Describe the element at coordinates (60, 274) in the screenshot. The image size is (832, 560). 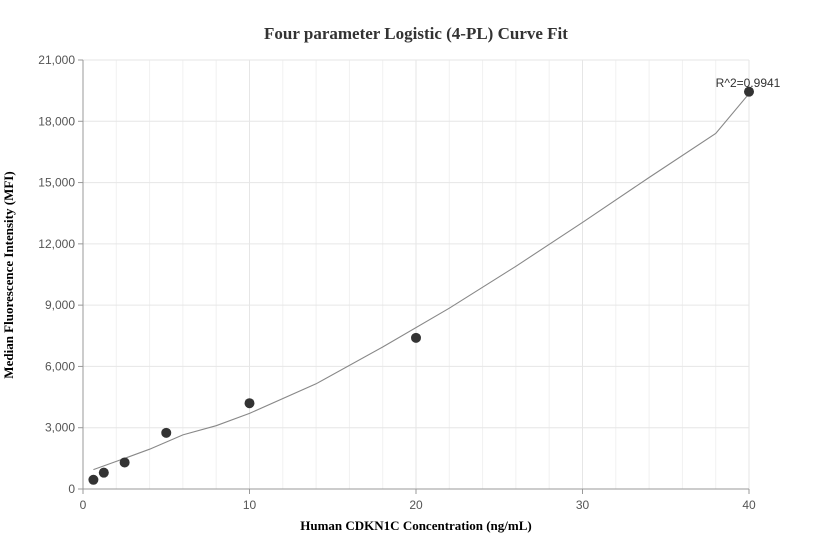
I see `y-axis-ticks: 0 3,000 6,000 9,000 12,000 15,000 18,000 21,000` at that location.